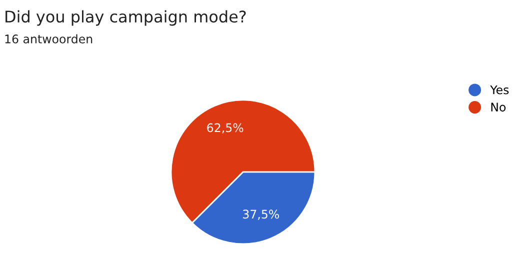 This screenshot has width=517, height=266. Describe the element at coordinates (225, 128) in the screenshot. I see `data-label: 62,5%` at that location.